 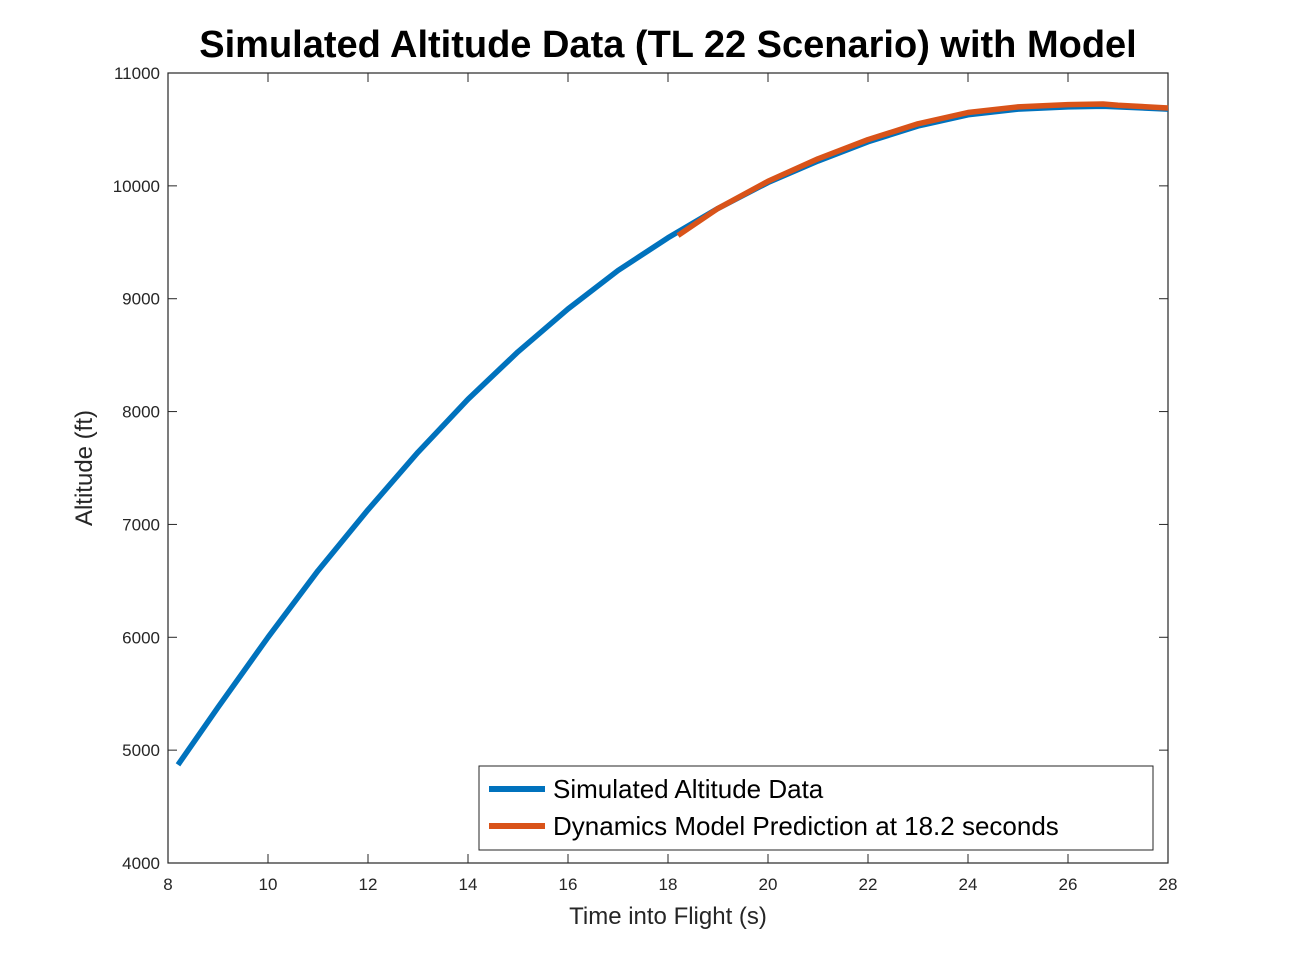 I want to click on x-axis-label: Time into Flight (s), so click(x=668, y=916).